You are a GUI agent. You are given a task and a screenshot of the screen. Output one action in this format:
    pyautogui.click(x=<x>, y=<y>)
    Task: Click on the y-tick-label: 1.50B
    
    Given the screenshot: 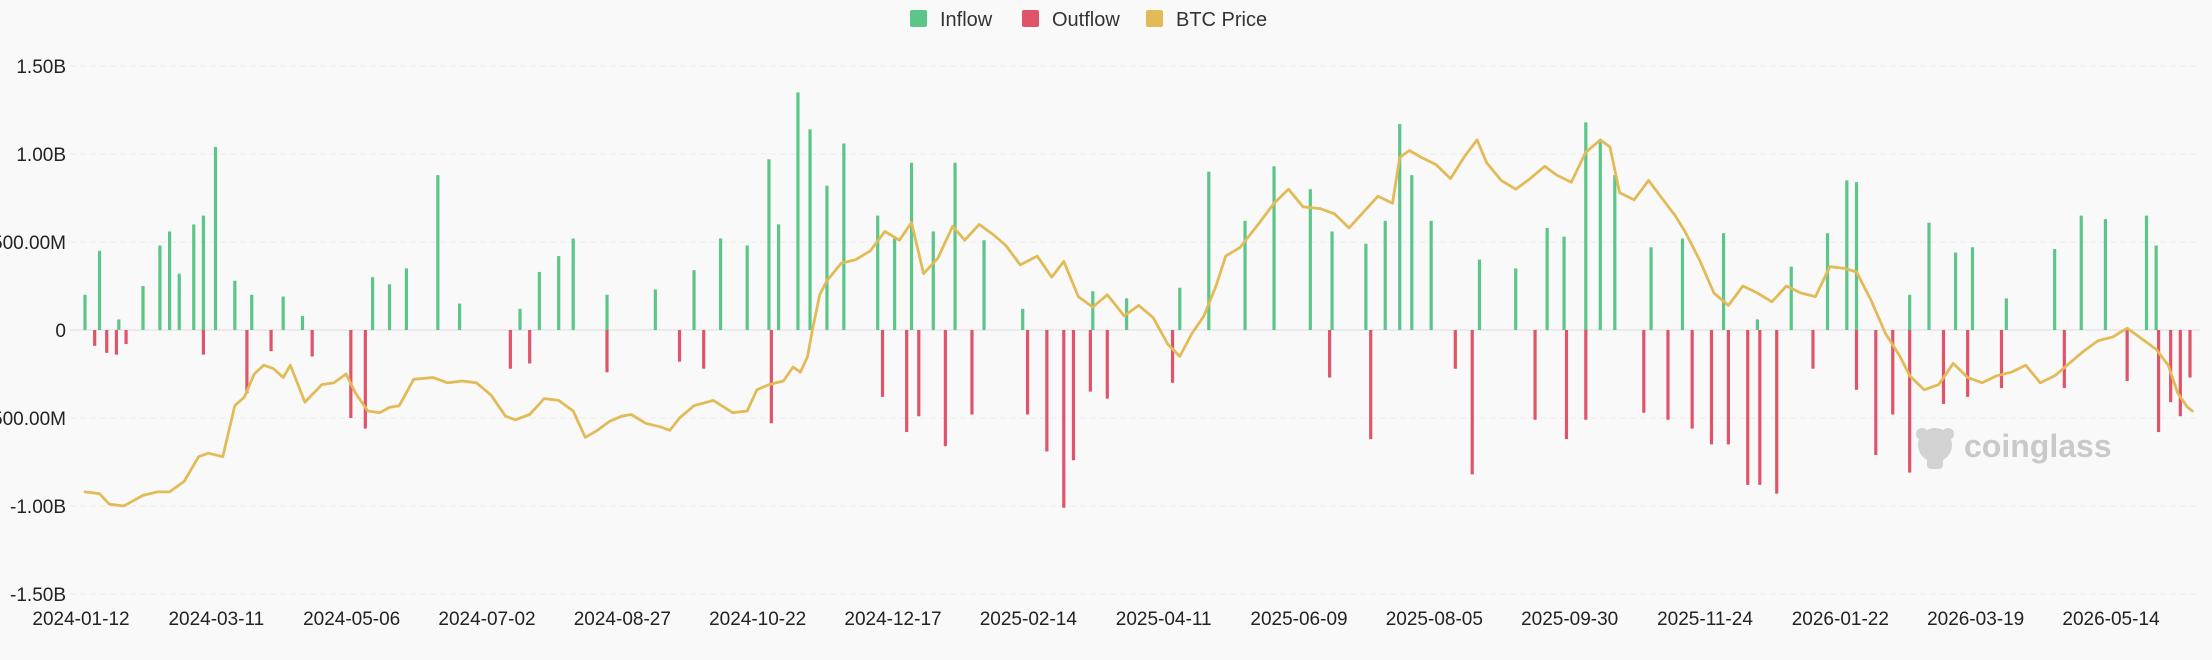 What is the action you would take?
    pyautogui.click(x=41, y=67)
    